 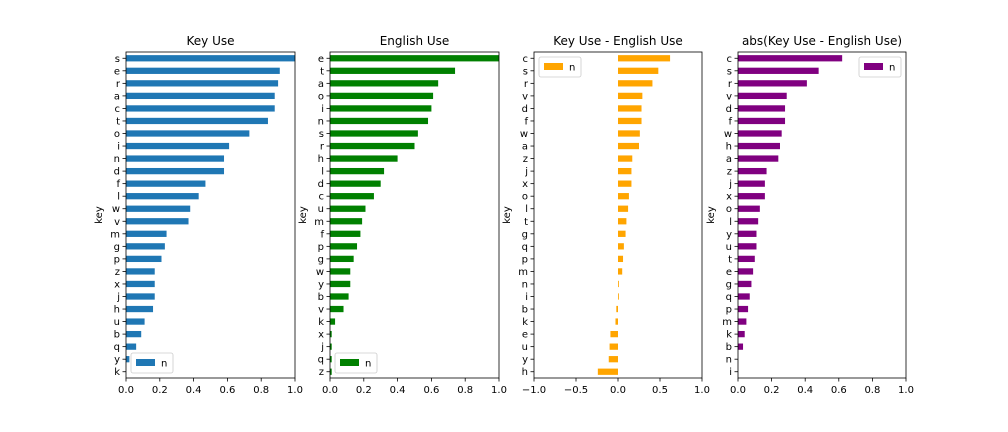 I want to click on bar-b, so click(x=134, y=334).